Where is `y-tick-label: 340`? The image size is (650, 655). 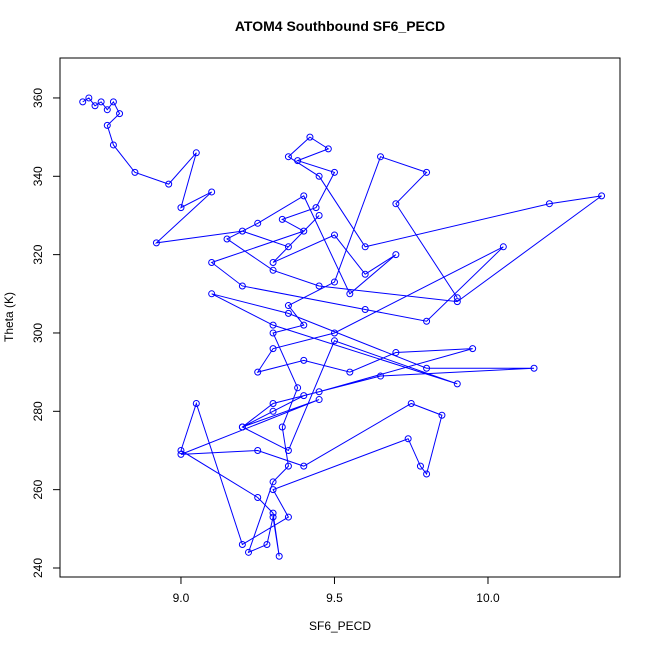
y-tick-label: 340 is located at coordinates (38, 176).